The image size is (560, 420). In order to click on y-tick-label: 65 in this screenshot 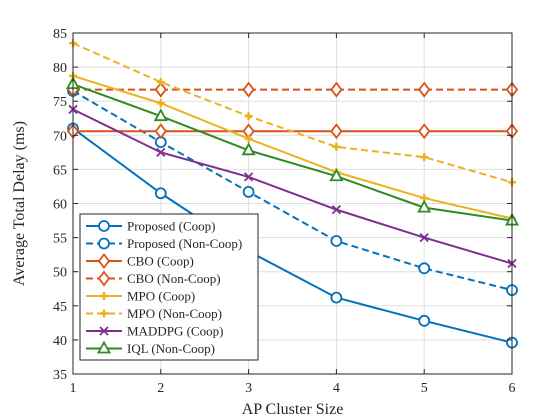, I will do `click(60, 170)`.